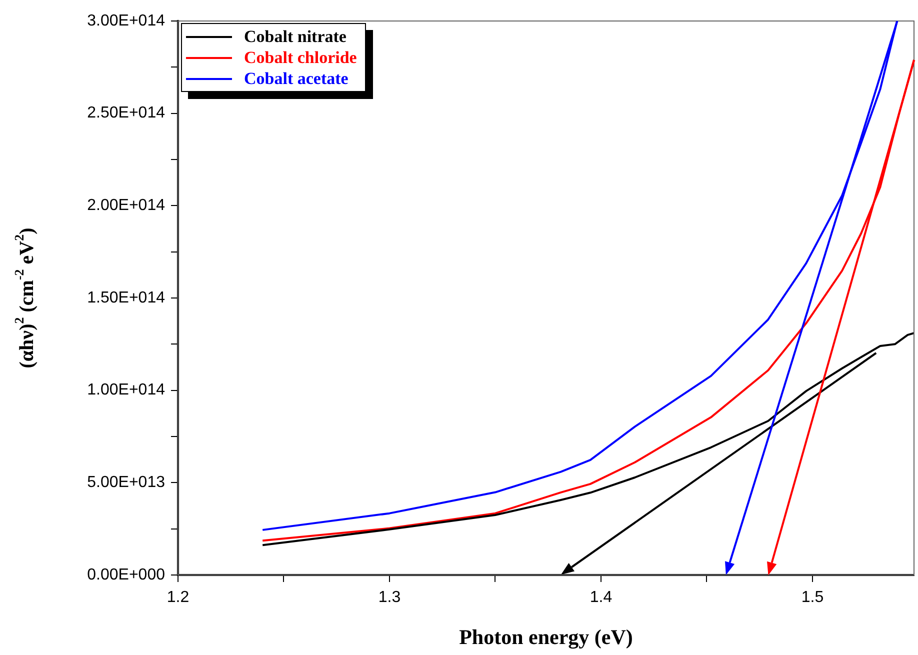 The image size is (918, 655). I want to click on legend-label: Cobalt nitrate, so click(295, 36).